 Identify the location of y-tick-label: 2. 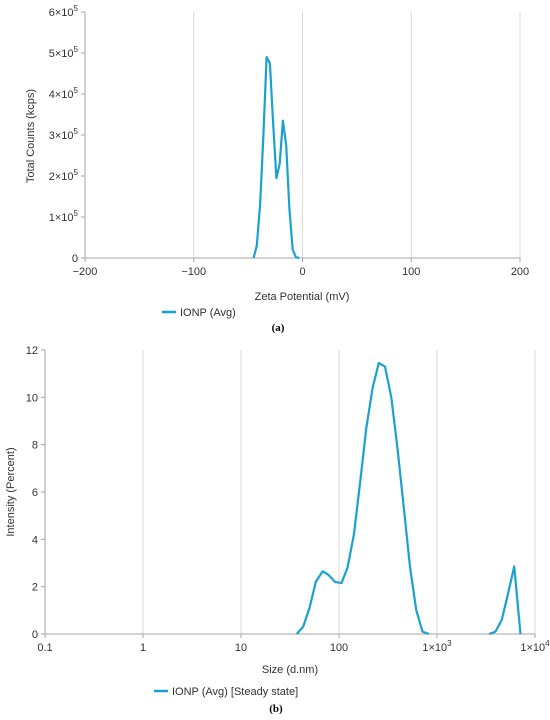
(35, 588).